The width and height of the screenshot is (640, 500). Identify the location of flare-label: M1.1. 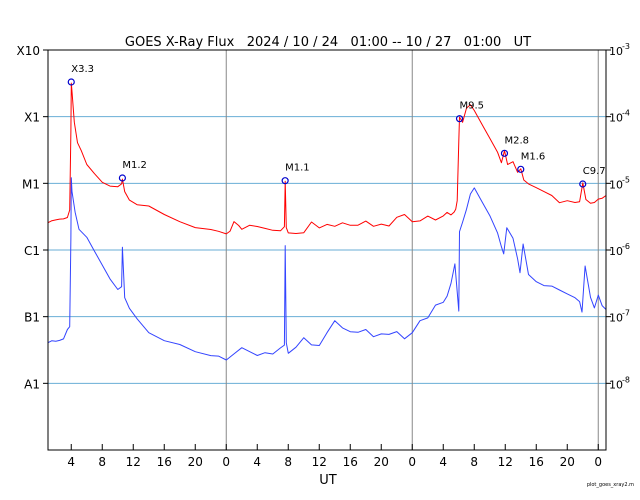
(297, 168).